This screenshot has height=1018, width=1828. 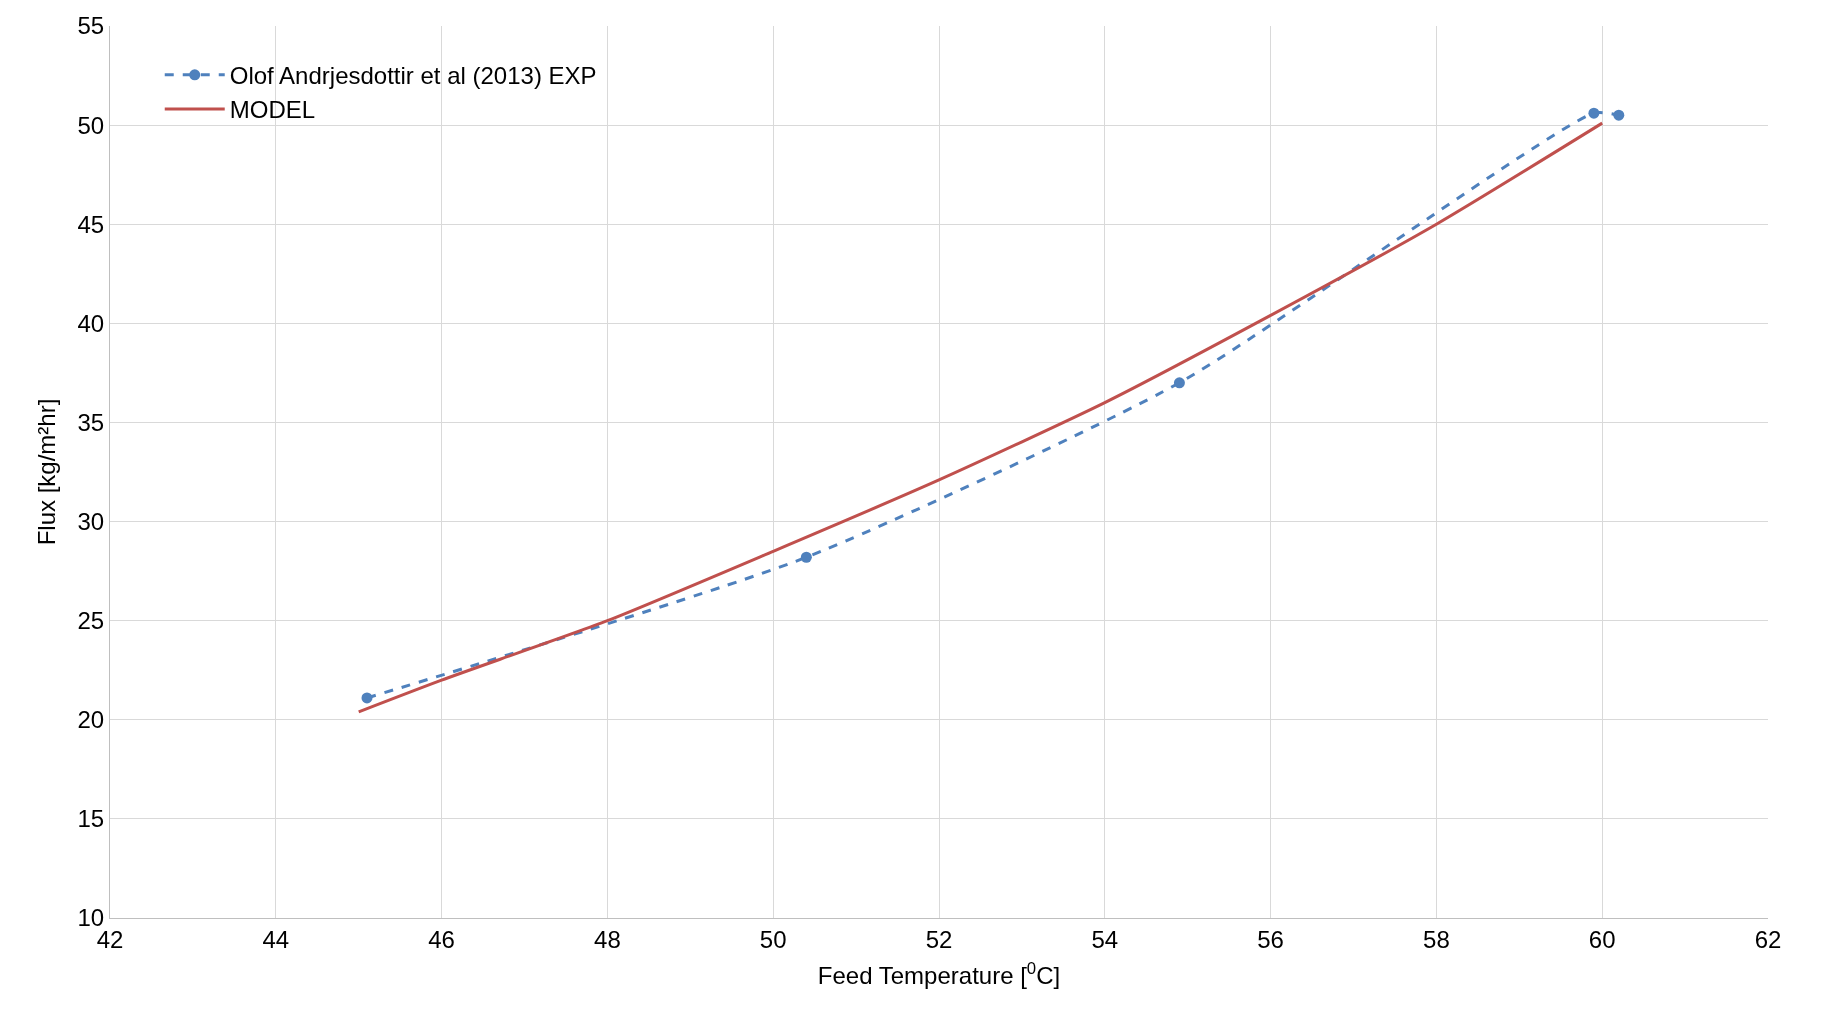 What do you see at coordinates (276, 939) in the screenshot?
I see `x-tick-label: 44` at bounding box center [276, 939].